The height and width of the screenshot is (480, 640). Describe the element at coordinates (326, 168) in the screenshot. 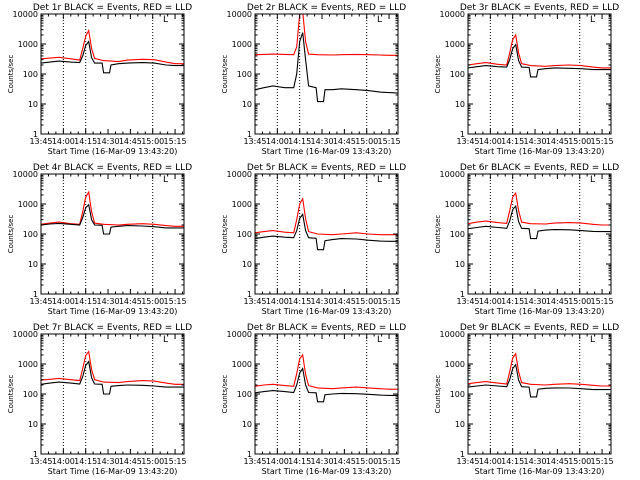

I see `chart-title: Det 5r BLACK = Events, RED = LLD` at that location.